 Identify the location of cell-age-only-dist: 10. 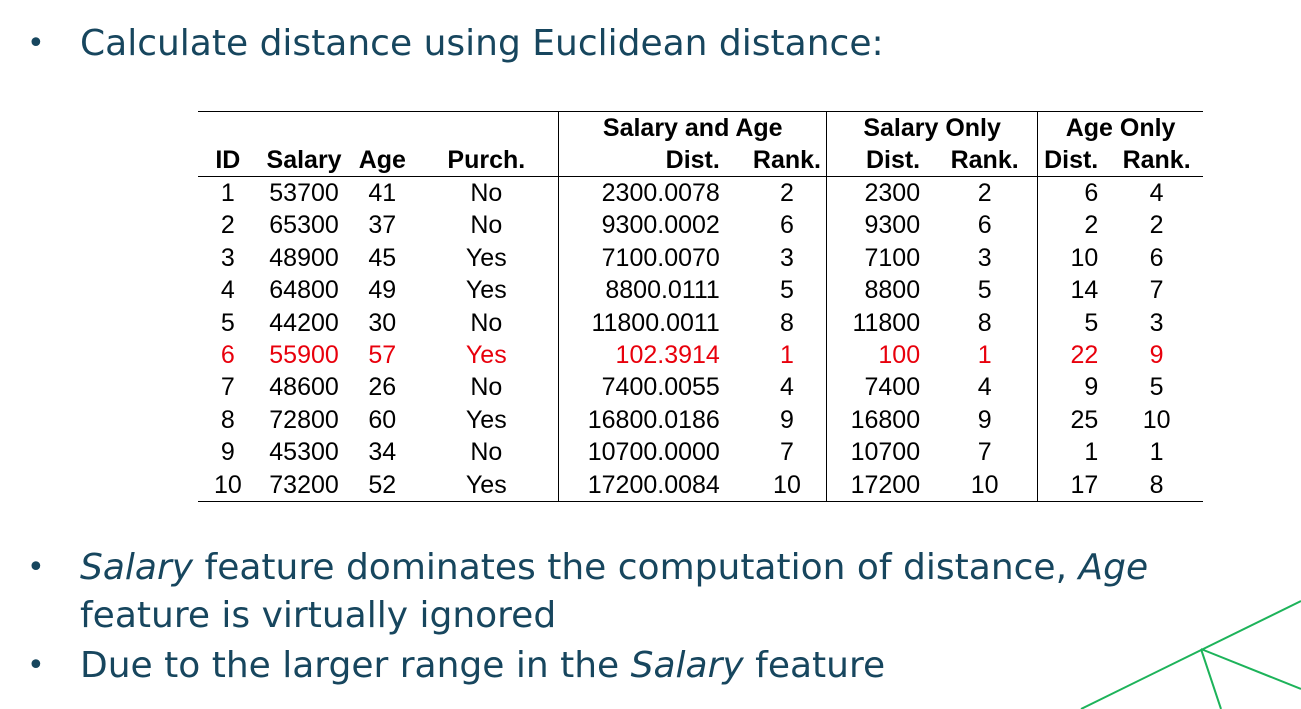
(1074, 258).